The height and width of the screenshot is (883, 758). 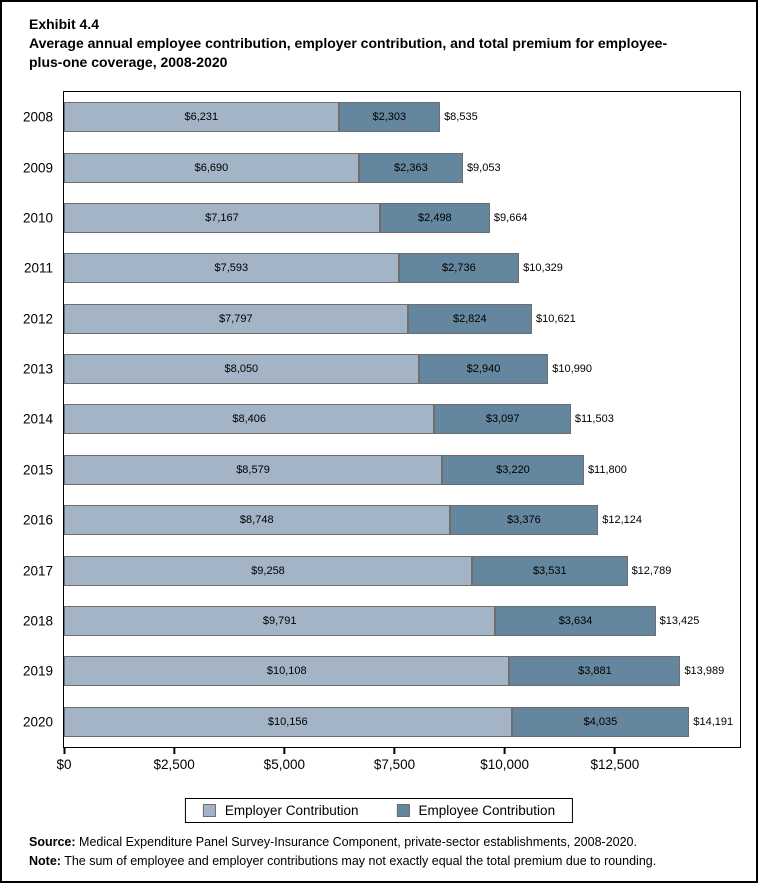 I want to click on employee-value-label: $2,303, so click(x=389, y=117).